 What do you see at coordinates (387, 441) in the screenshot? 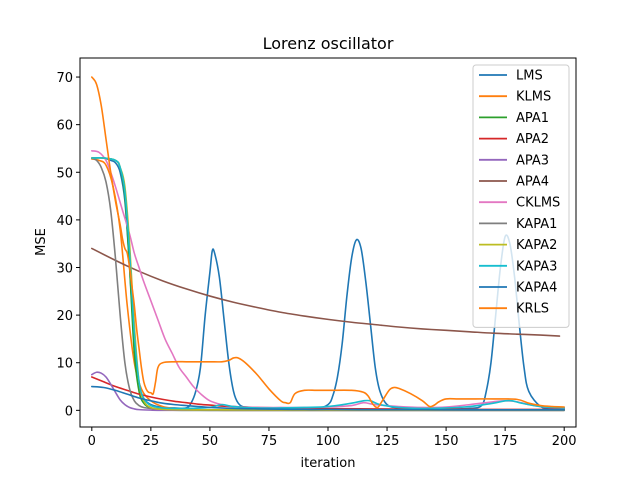
I see `x-tick-label: 125` at bounding box center [387, 441].